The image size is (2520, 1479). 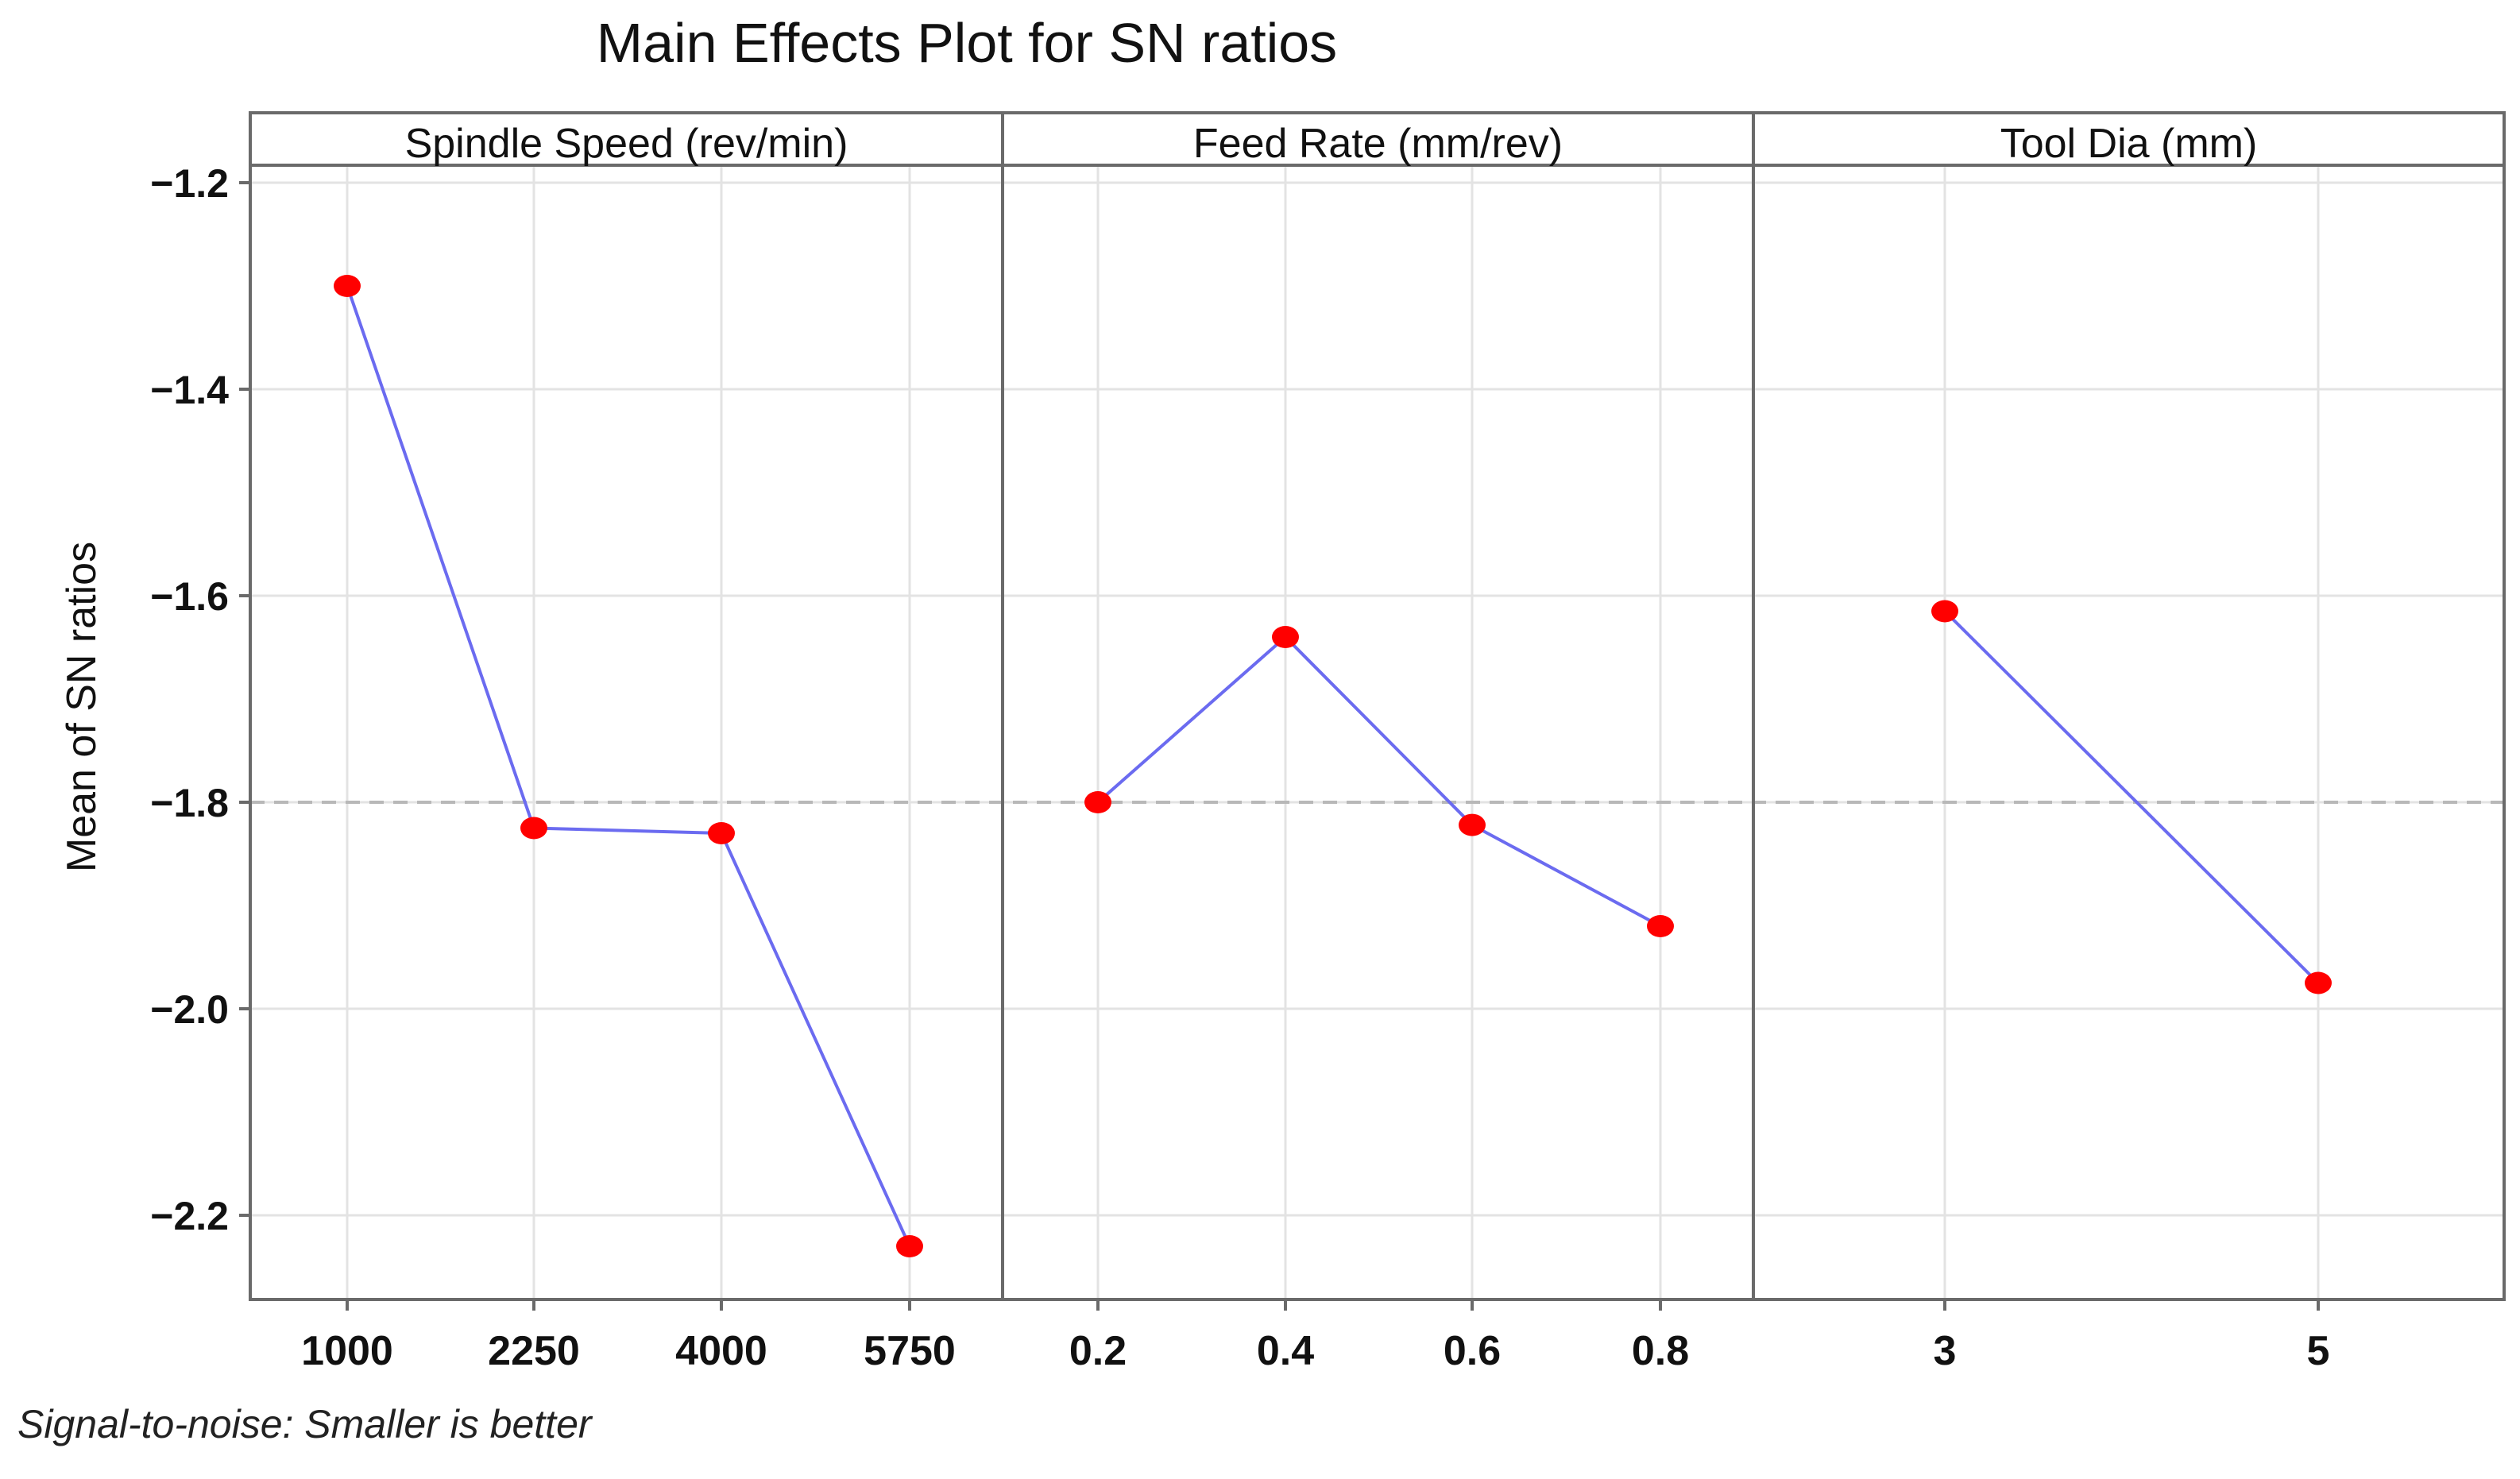 What do you see at coordinates (626, 144) in the screenshot?
I see `panel-label: Spindle Speed (rev/min)` at bounding box center [626, 144].